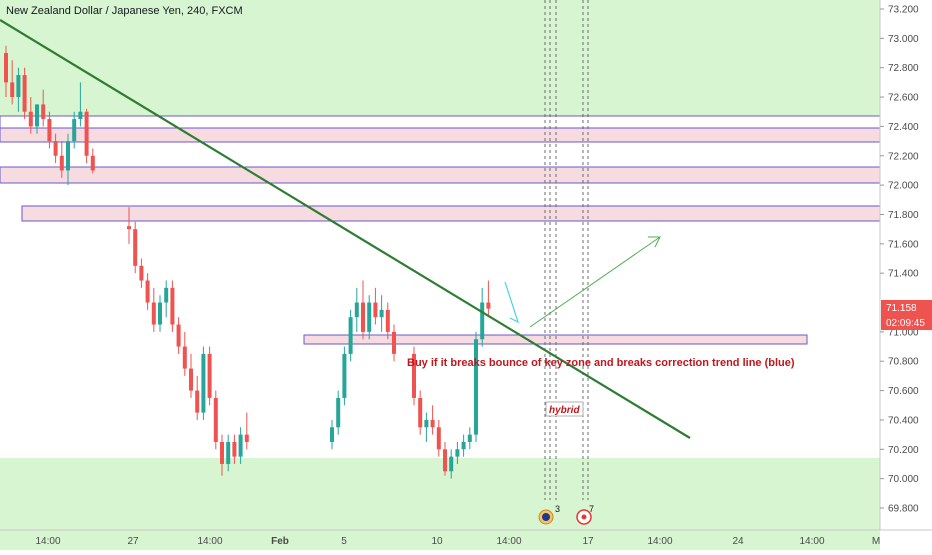 Image resolution: width=932 pixels, height=555 pixels. What do you see at coordinates (903, 244) in the screenshot?
I see `price-tick-label: 71.600` at bounding box center [903, 244].